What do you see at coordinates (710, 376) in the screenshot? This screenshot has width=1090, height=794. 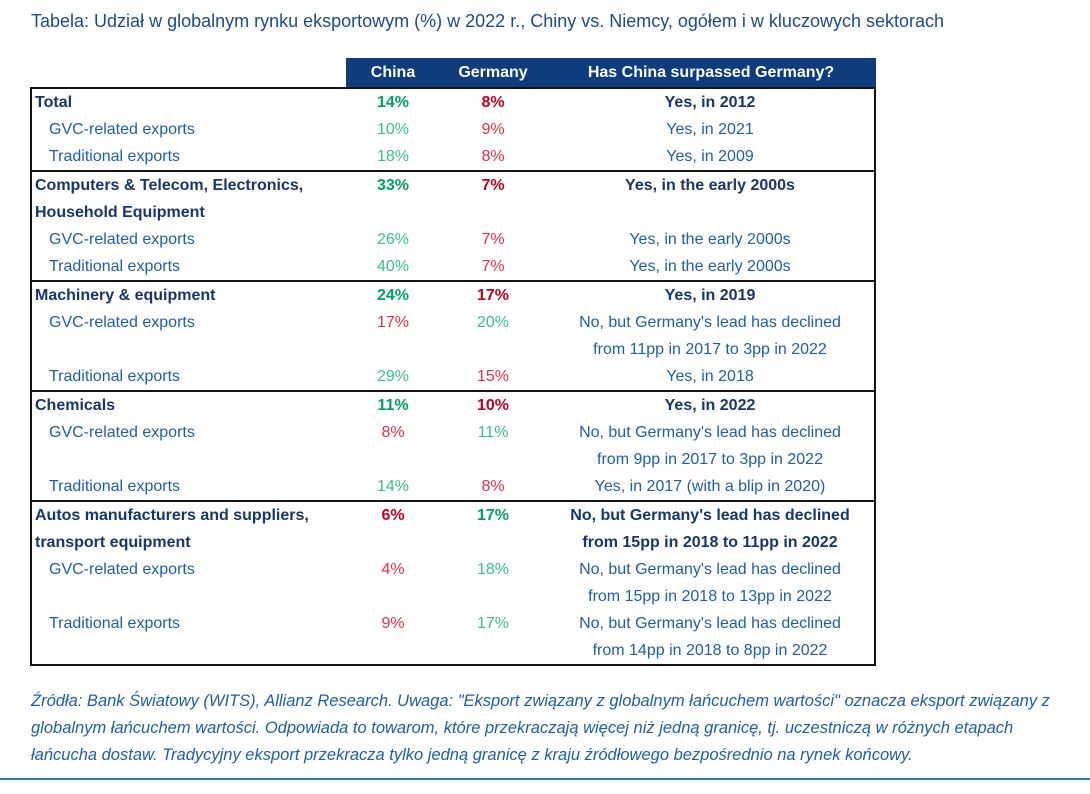 I see `row-comment: Yes, in 2018` at bounding box center [710, 376].